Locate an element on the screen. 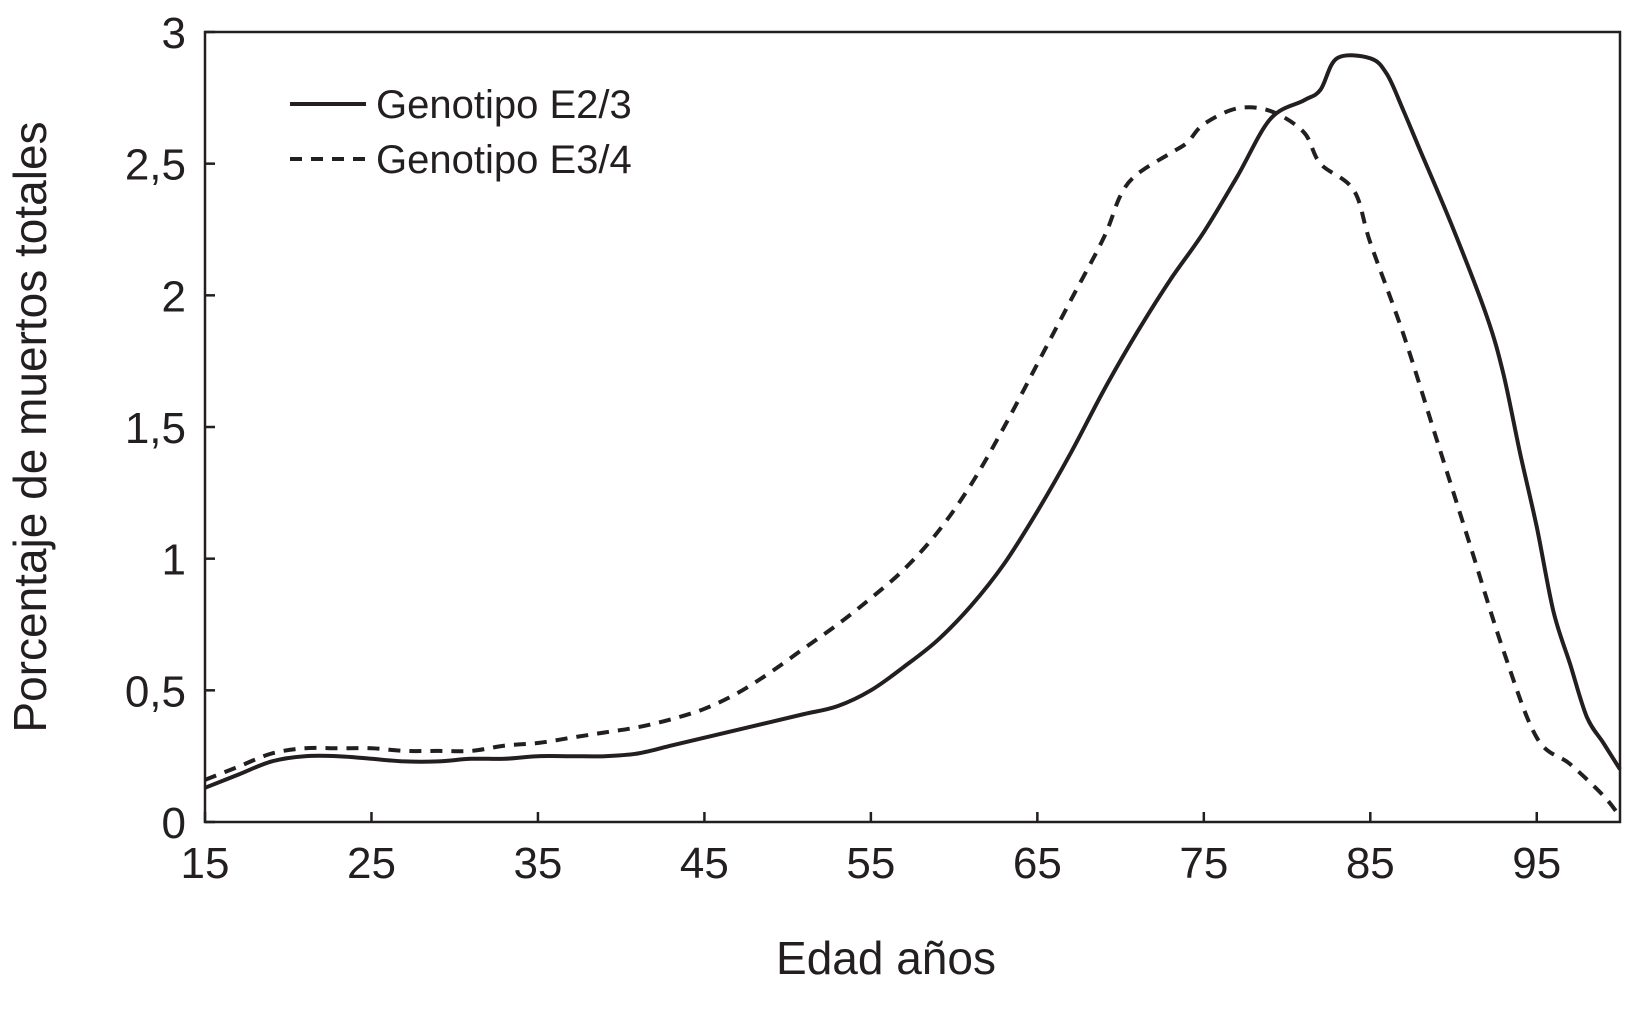  x-tick-label: 55 is located at coordinates (870, 863).